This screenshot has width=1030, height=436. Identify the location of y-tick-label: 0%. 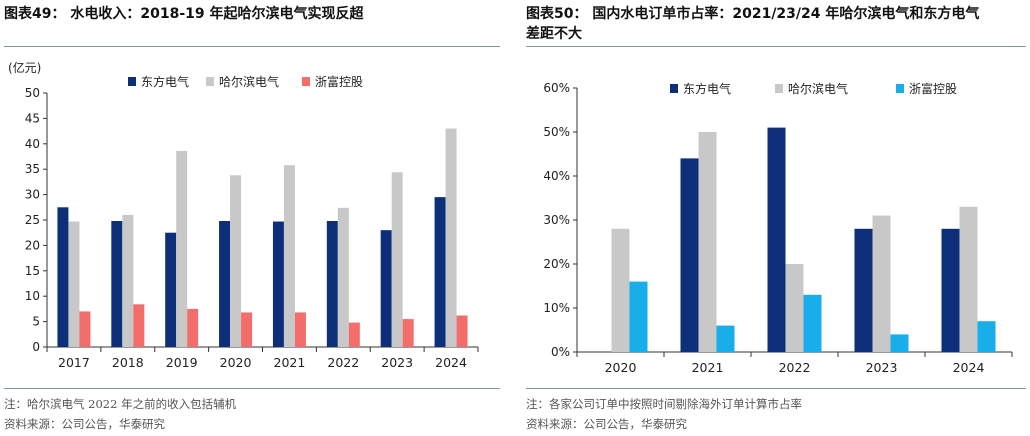
(560, 352).